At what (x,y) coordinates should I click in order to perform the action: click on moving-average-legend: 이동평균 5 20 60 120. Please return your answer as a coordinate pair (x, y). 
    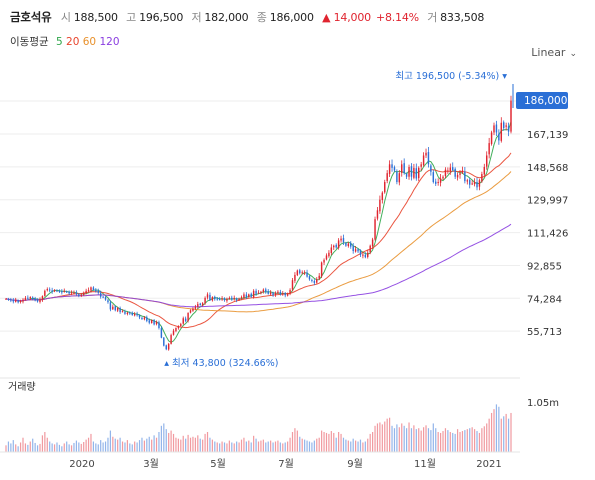
    Looking at the image, I should click on (65, 41).